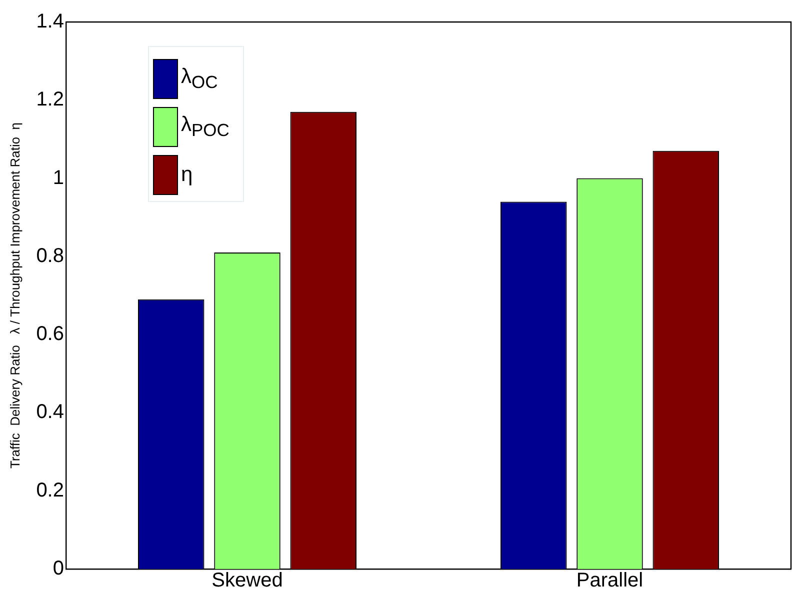  I want to click on x-tick-label: Parallel, so click(610, 581).